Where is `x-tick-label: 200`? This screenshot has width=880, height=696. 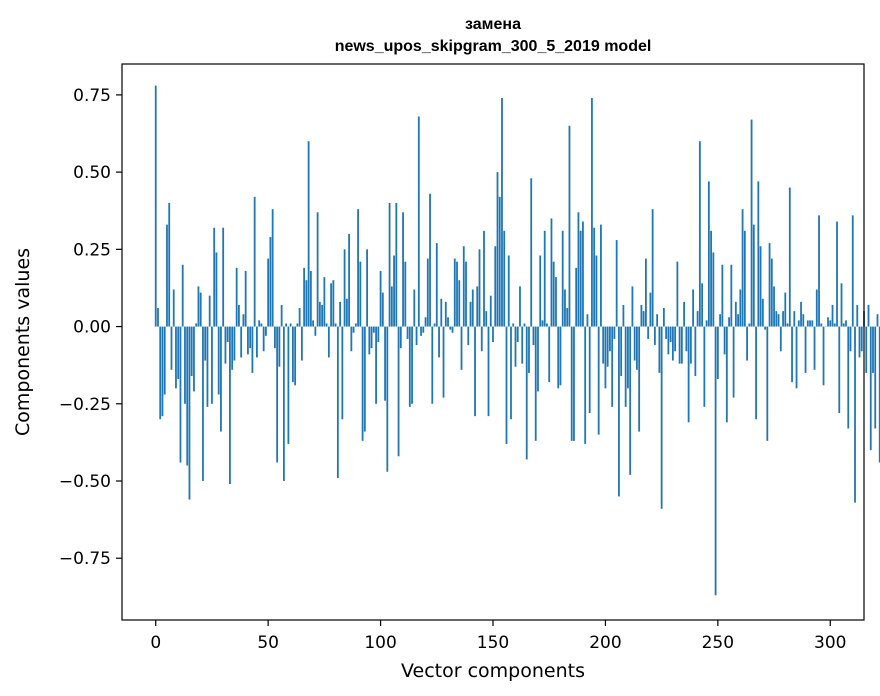
x-tick-label: 200 is located at coordinates (605, 643).